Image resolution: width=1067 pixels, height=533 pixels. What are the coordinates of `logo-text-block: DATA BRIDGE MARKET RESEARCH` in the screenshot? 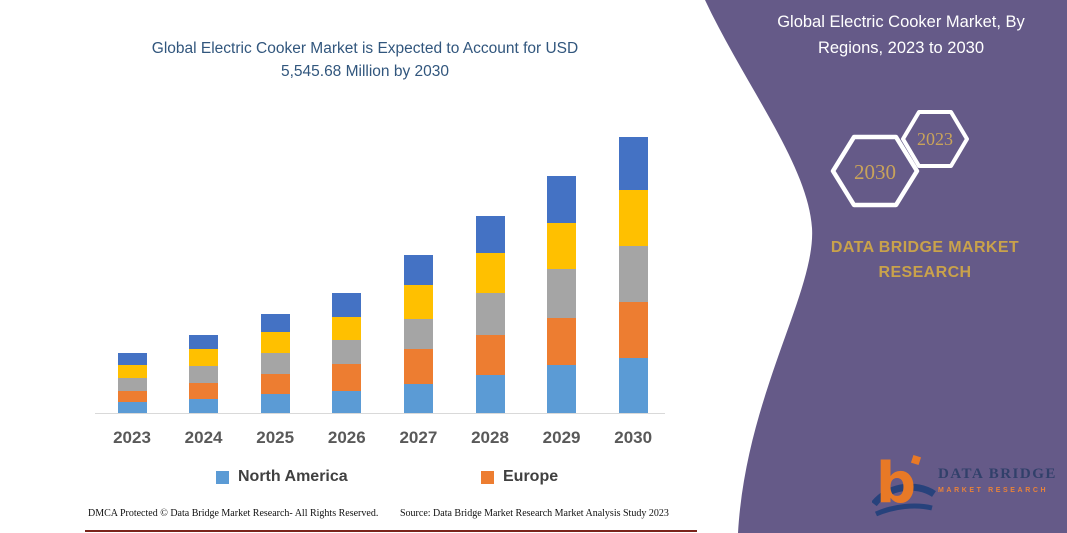 It's located at (997, 480).